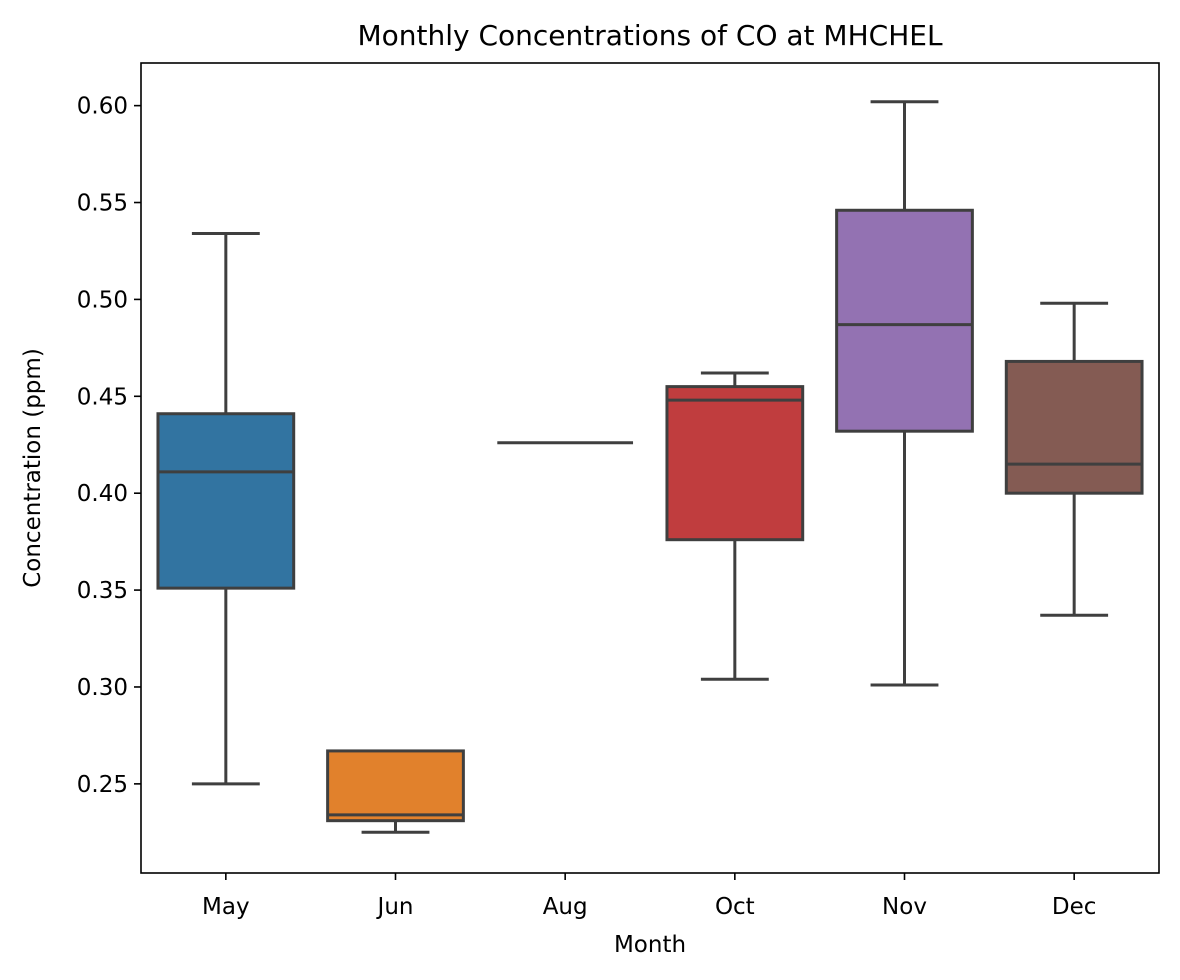  I want to click on box-nov, so click(904, 393).